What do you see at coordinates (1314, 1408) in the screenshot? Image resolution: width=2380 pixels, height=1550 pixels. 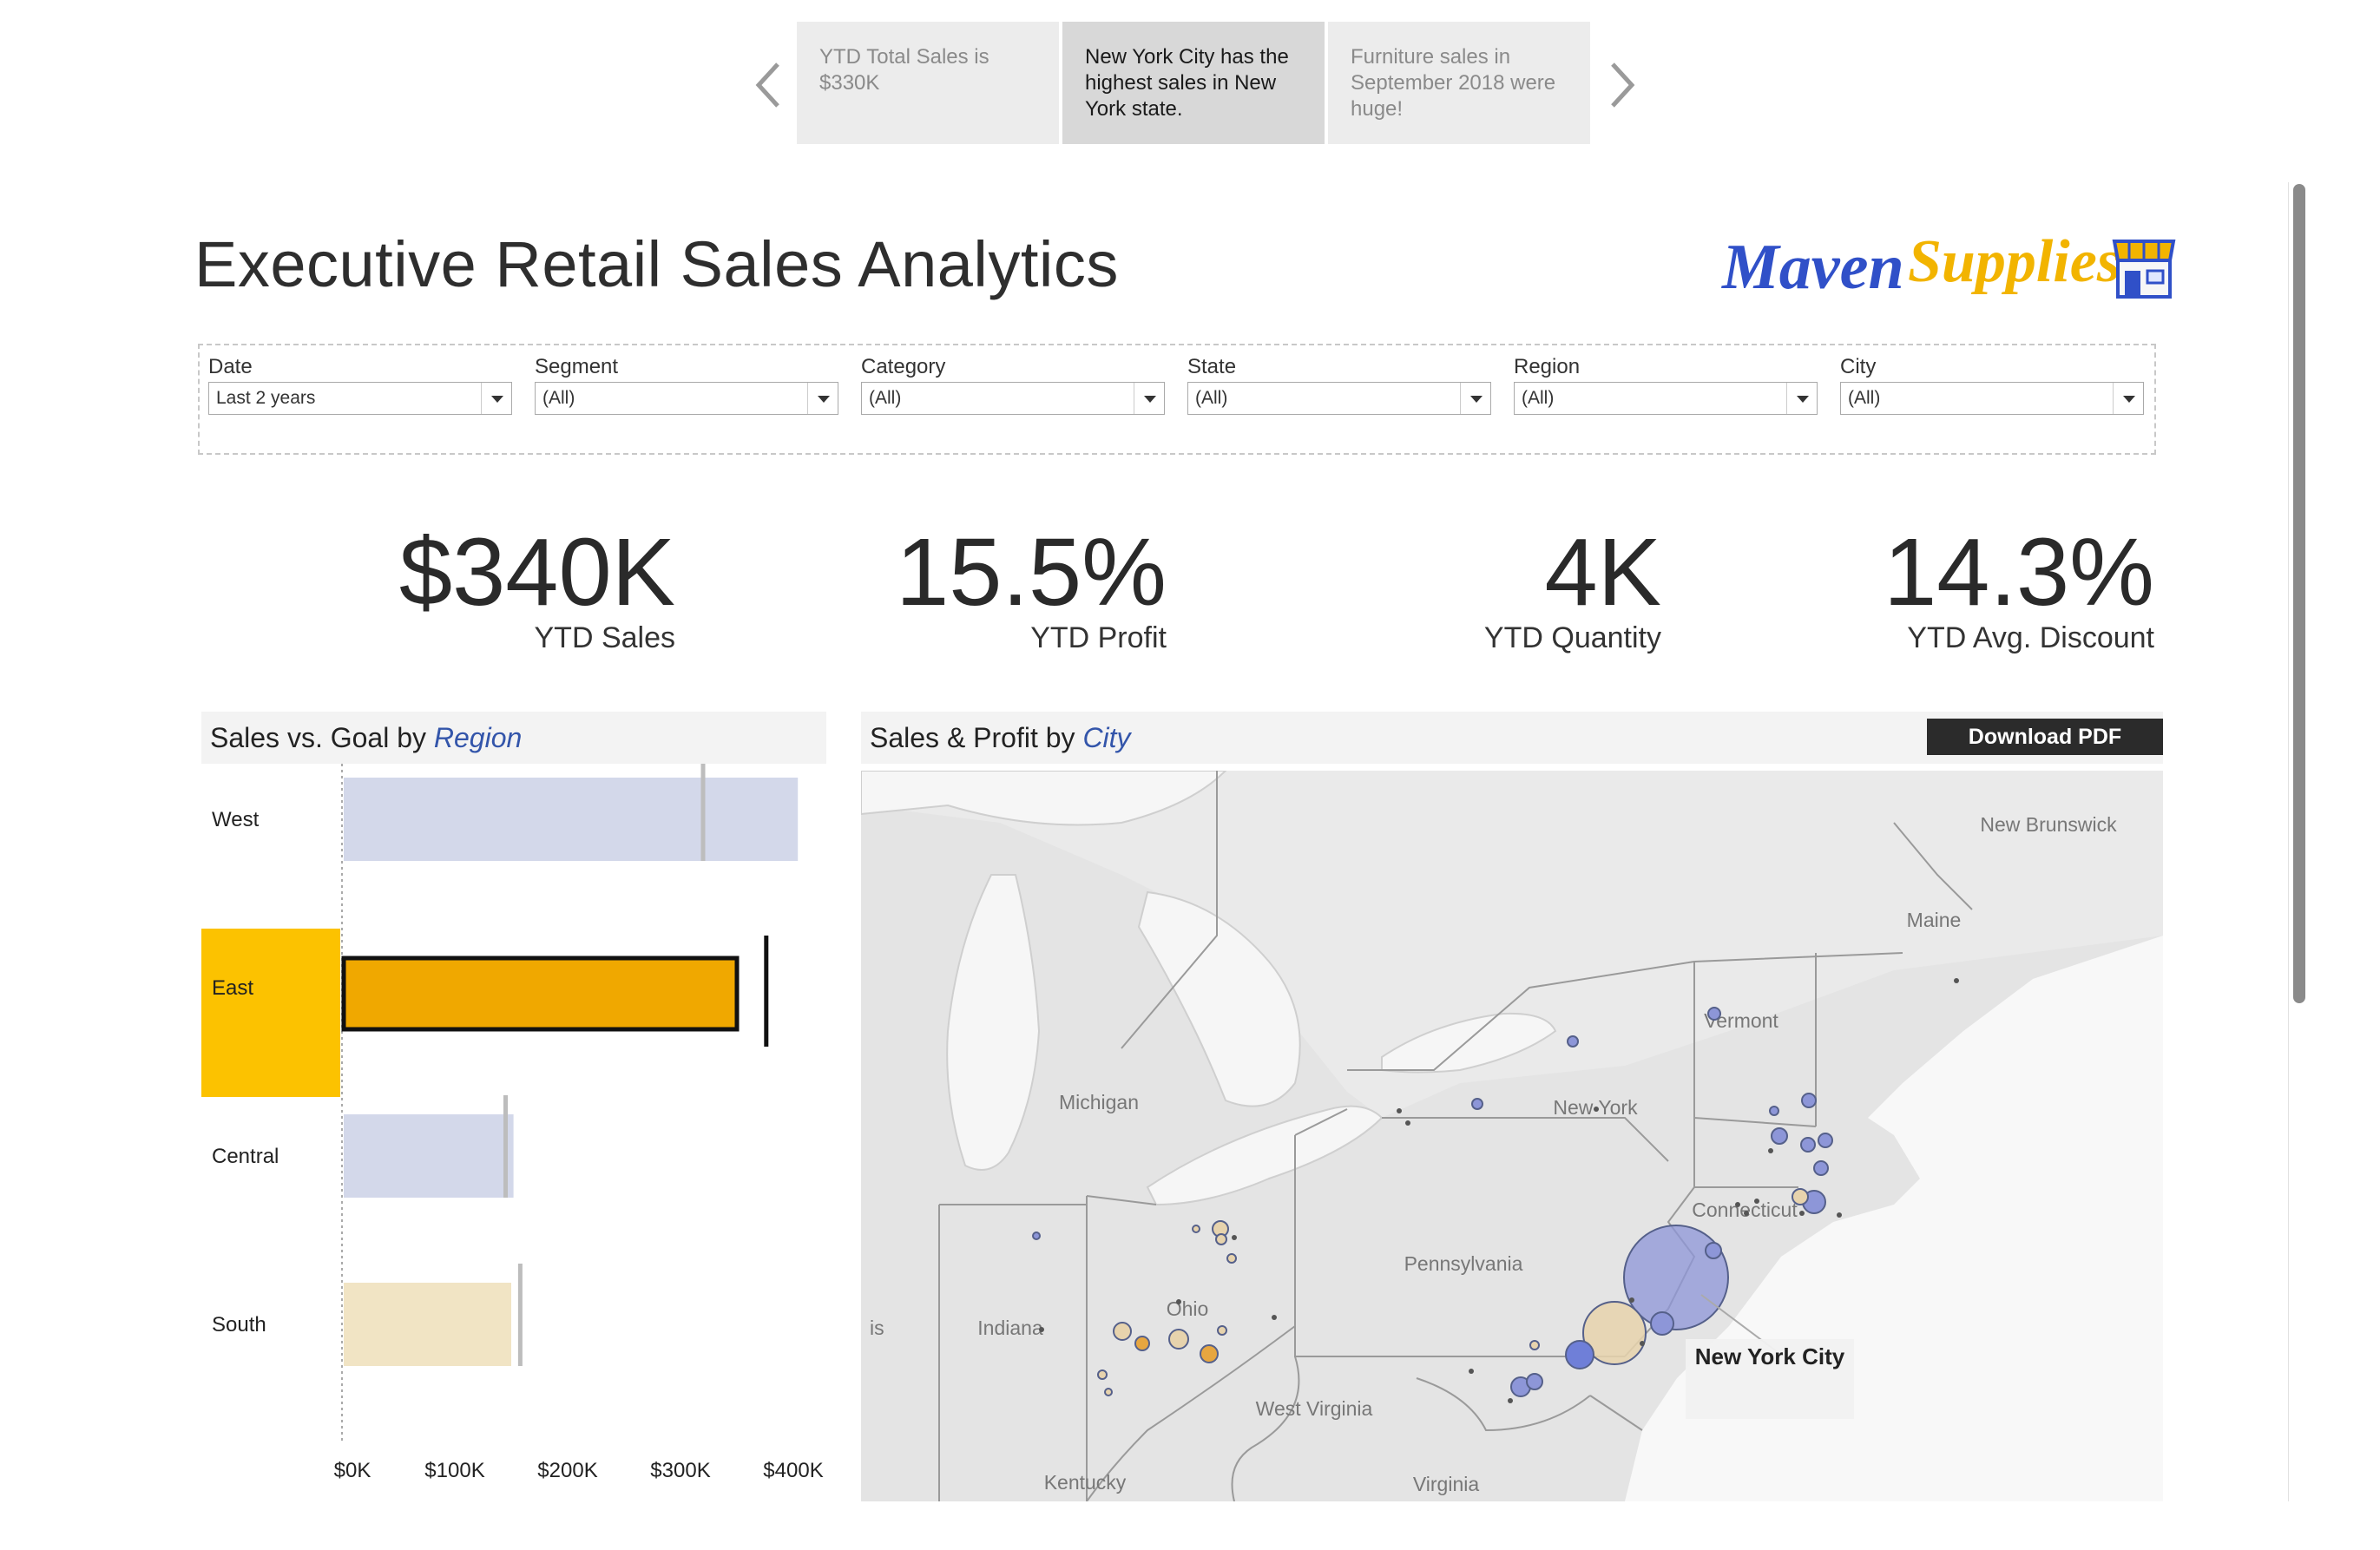 I see `place-west-virginia: West Virginia` at bounding box center [1314, 1408].